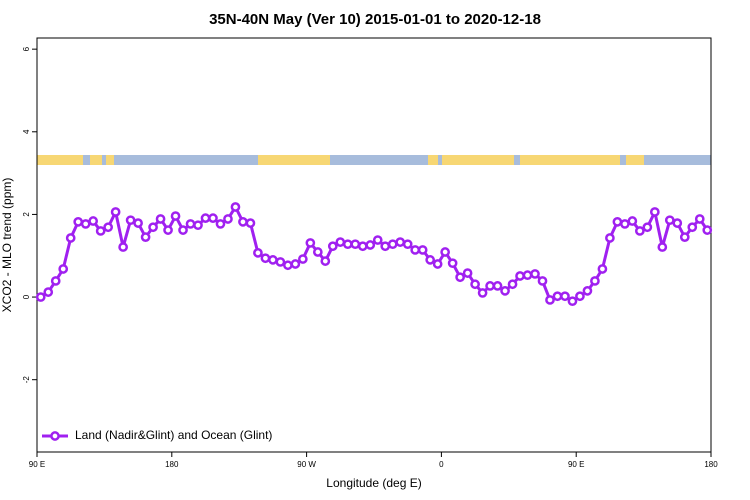 Image resolution: width=750 pixels, height=500 pixels. I want to click on legend-label: Land (Nadir&Glint) and Ocean (Glint), so click(173, 435).